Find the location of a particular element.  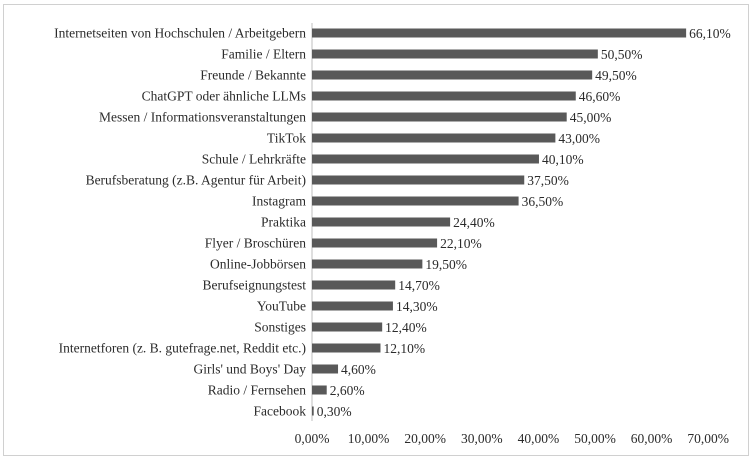

data-label: 46,60% is located at coordinates (600, 96).